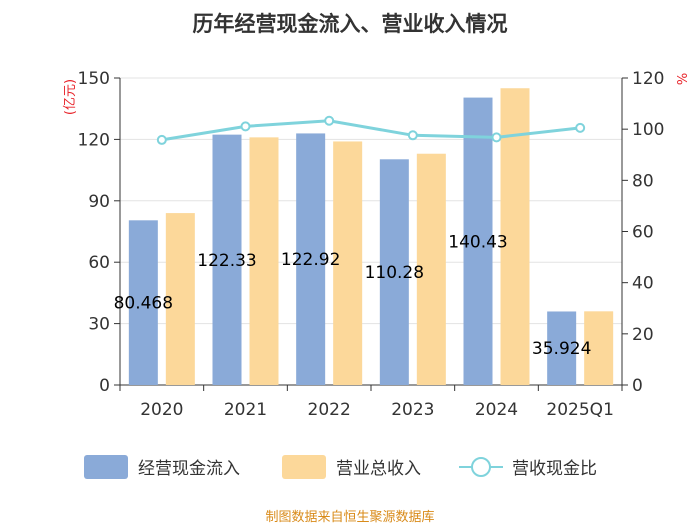 The height and width of the screenshot is (525, 700). Describe the element at coordinates (648, 130) in the screenshot. I see `right-tick-label: 100` at that location.